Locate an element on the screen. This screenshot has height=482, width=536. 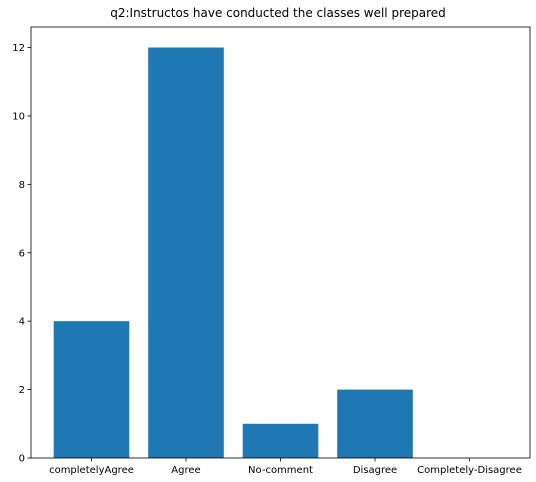
y-tick-label: 2 is located at coordinates (22, 390).